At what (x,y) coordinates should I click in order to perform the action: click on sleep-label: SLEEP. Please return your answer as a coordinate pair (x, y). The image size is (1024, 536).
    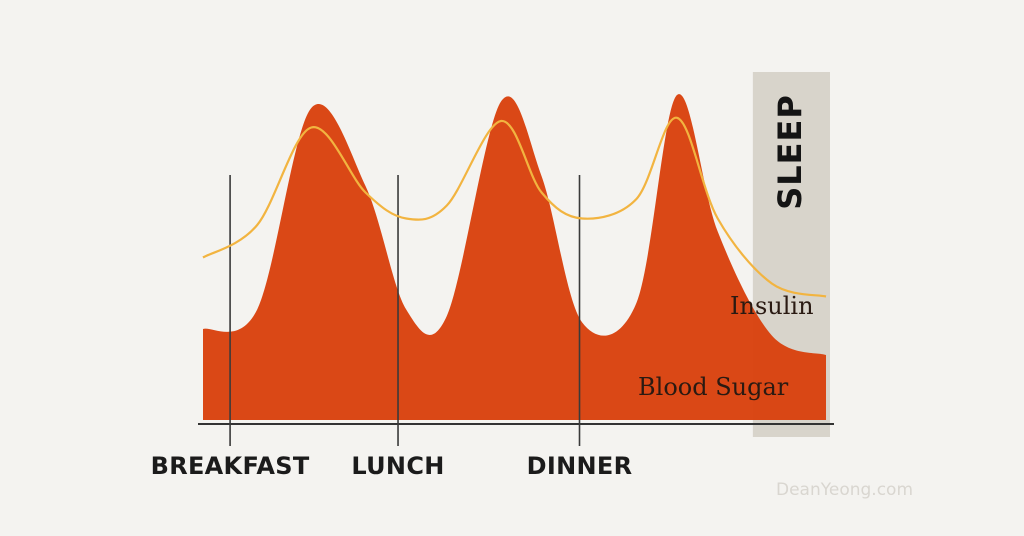
    Looking at the image, I should click on (790, 152).